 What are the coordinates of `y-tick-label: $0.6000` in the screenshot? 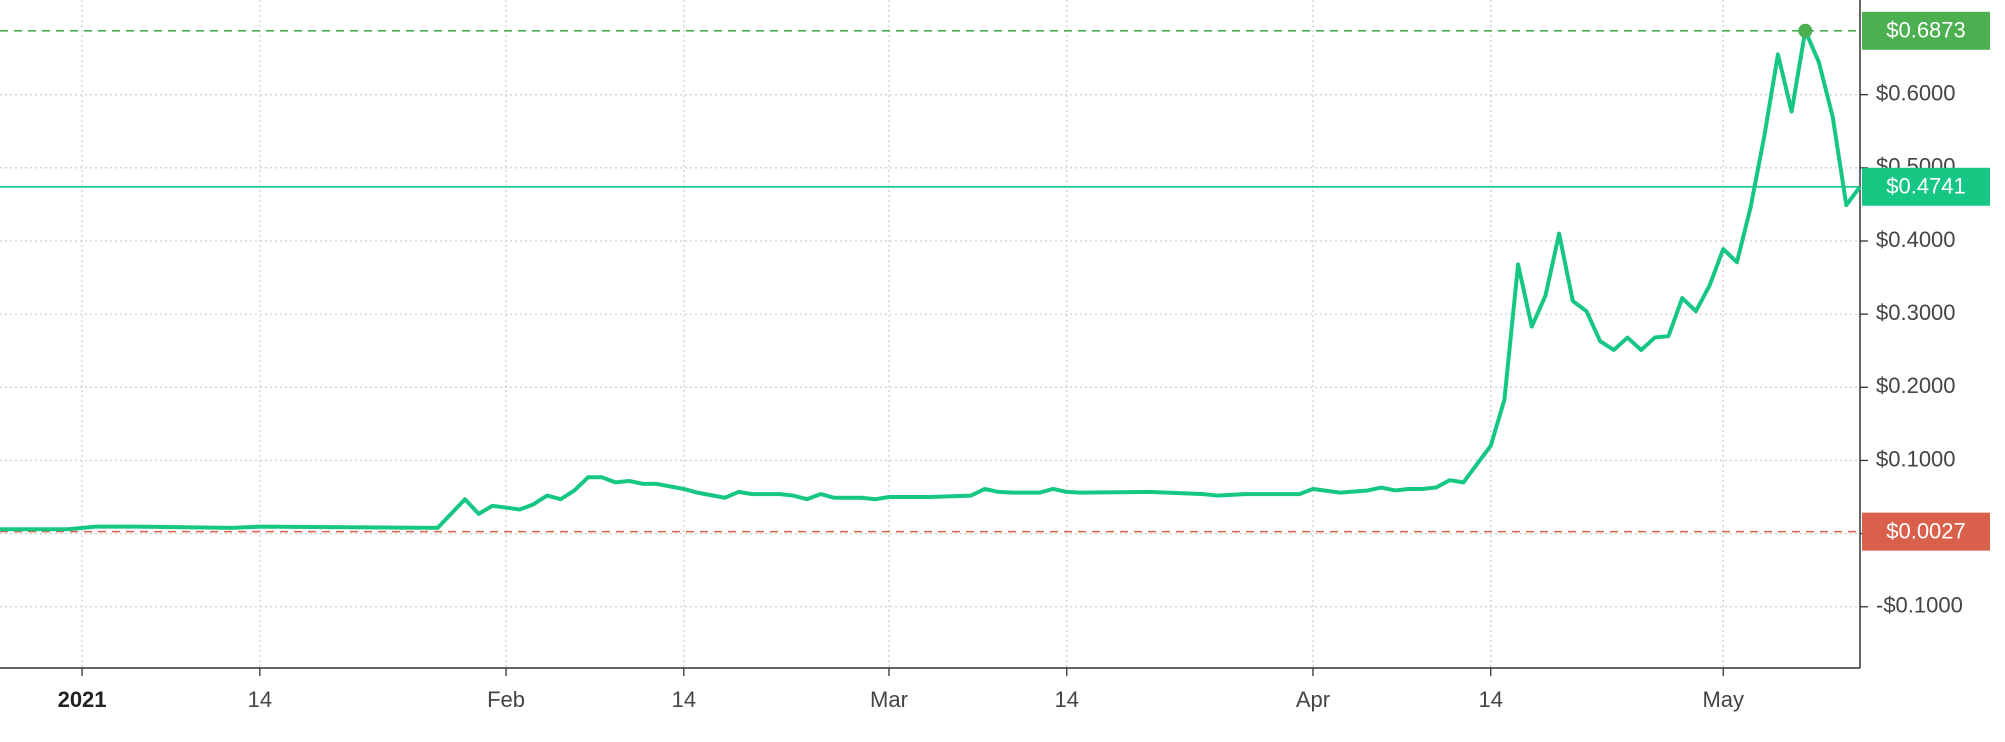 It's located at (1916, 92).